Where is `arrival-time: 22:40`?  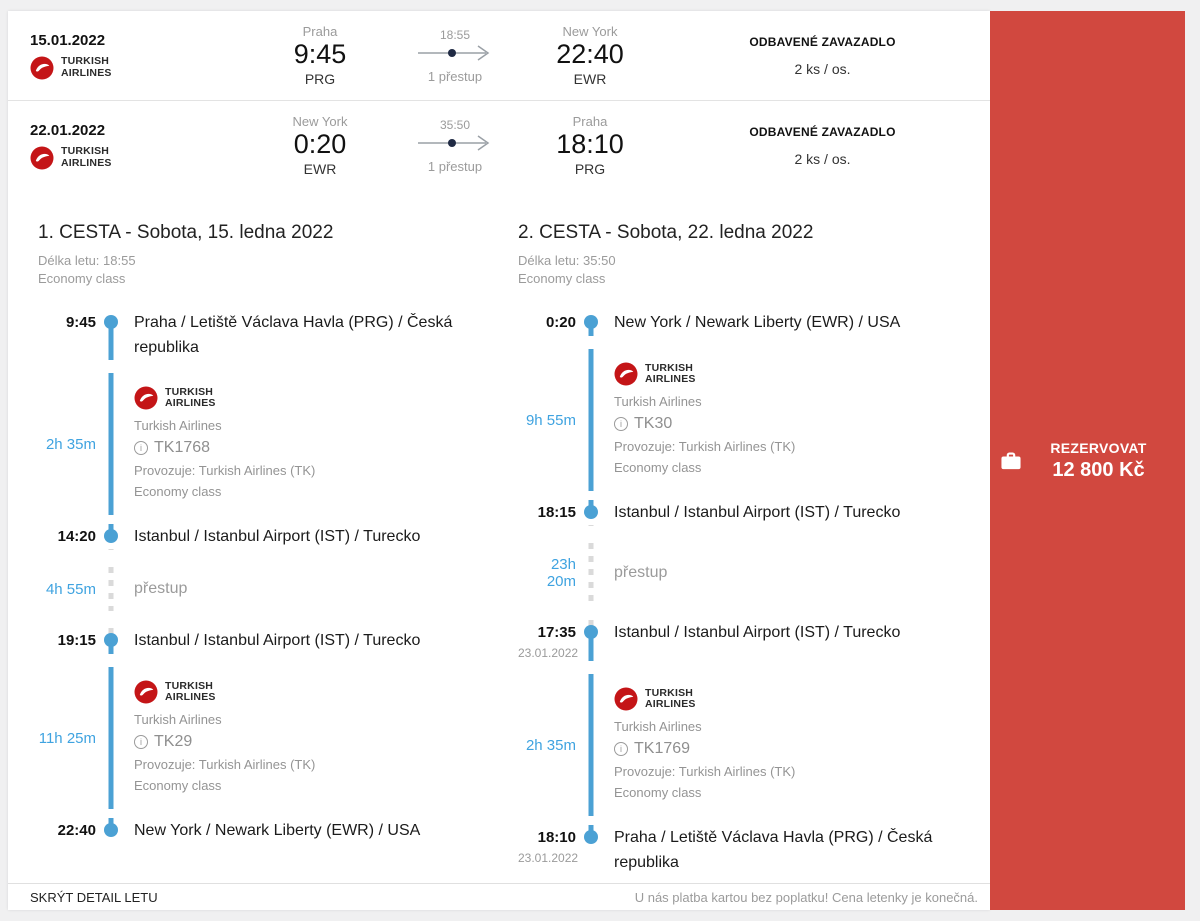
arrival-time: 22:40 is located at coordinates (590, 54).